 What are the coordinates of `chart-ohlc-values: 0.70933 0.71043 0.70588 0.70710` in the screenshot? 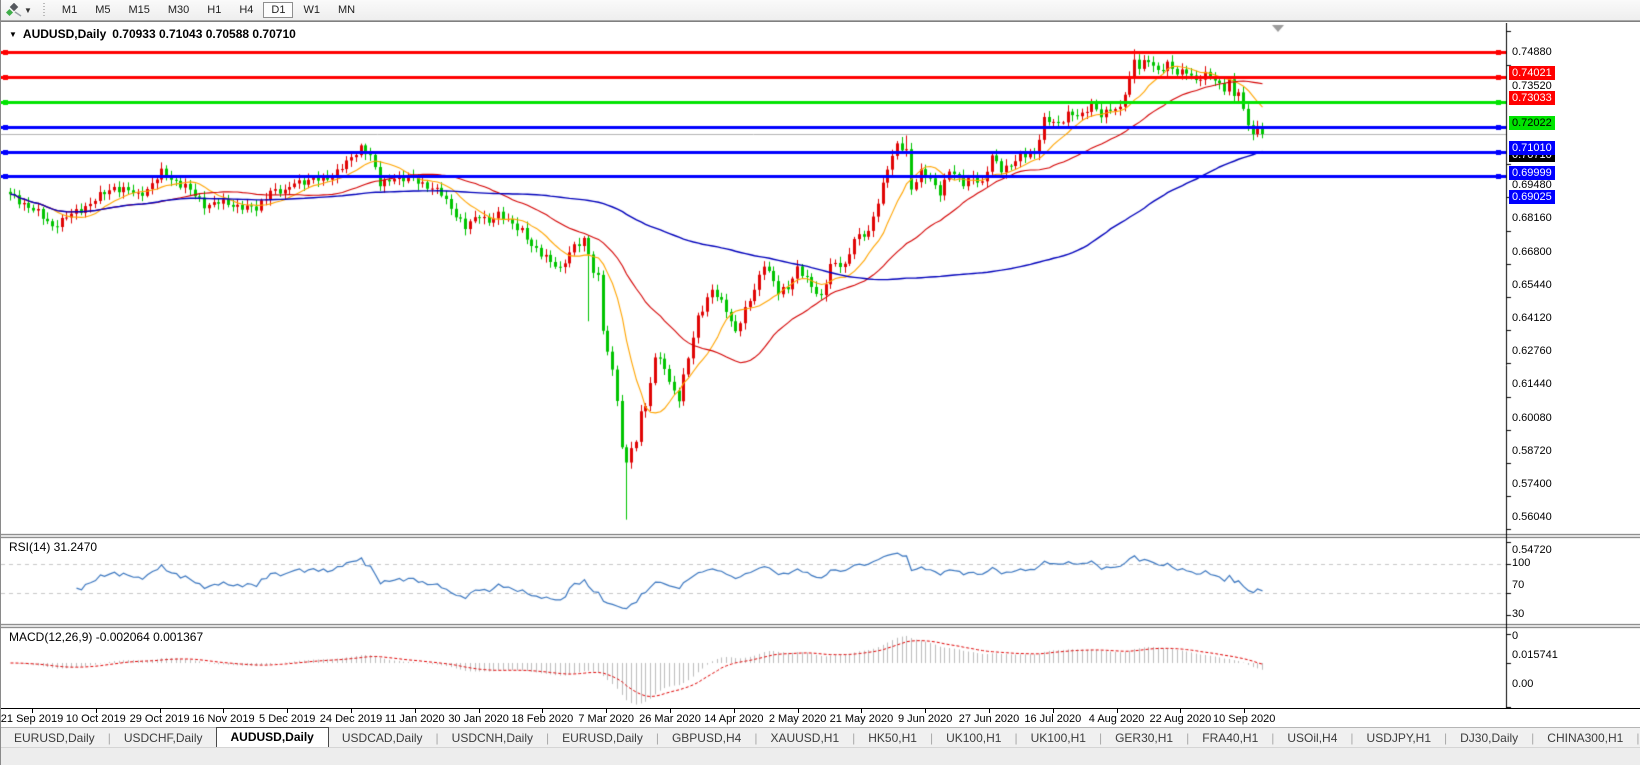 It's located at (204, 34).